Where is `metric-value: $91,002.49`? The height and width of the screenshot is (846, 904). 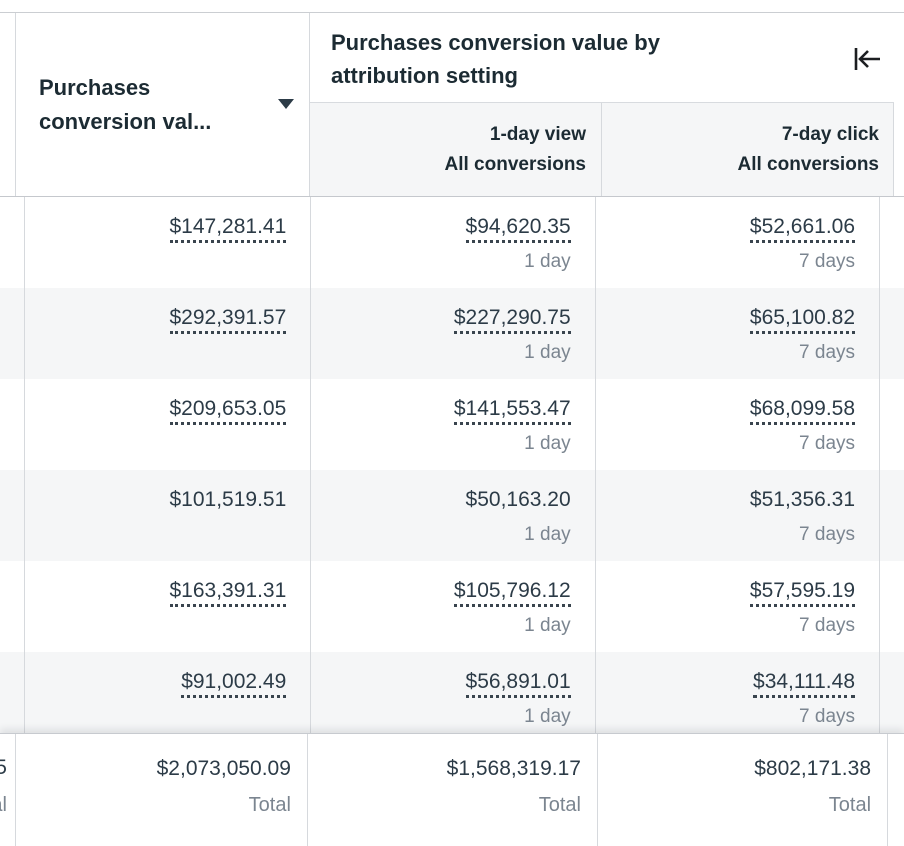
metric-value: $91,002.49 is located at coordinates (234, 684).